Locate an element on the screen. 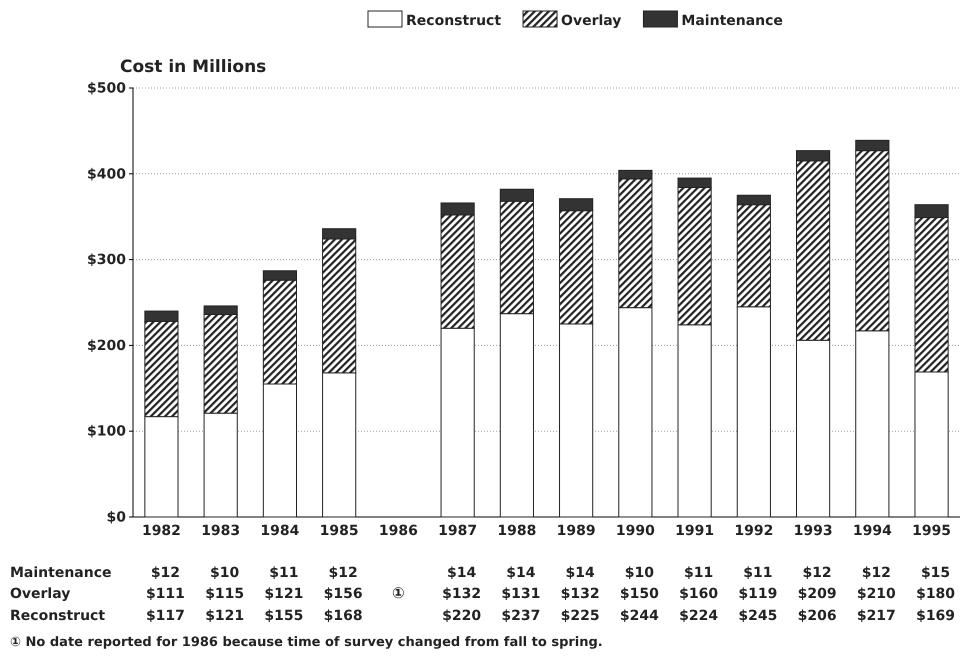 The width and height of the screenshot is (966, 667). text: Maintenance is located at coordinates (61, 573).